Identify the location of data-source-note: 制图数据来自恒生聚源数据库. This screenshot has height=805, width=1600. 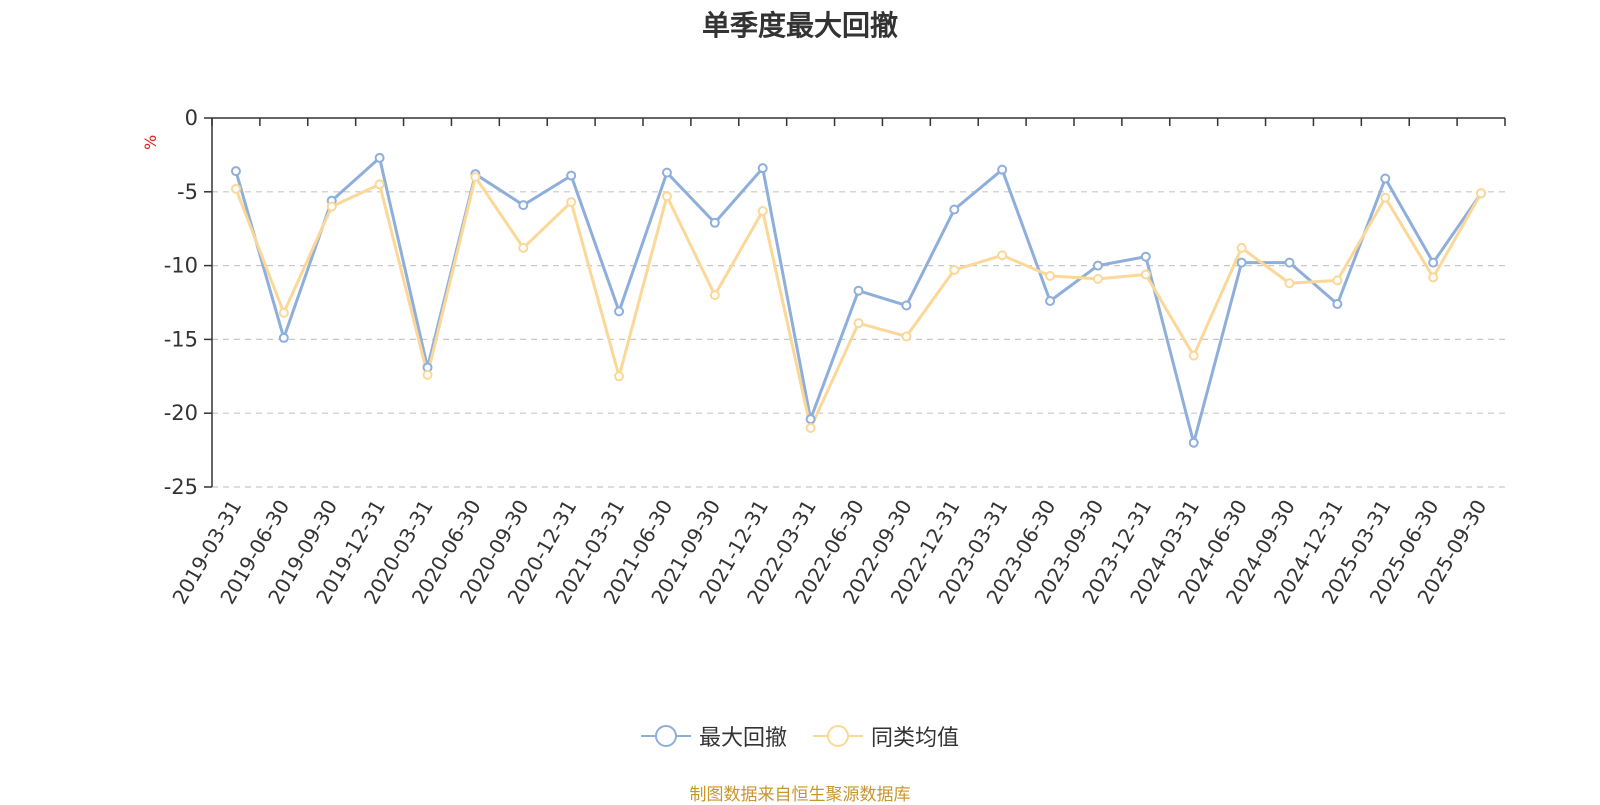
(800, 795).